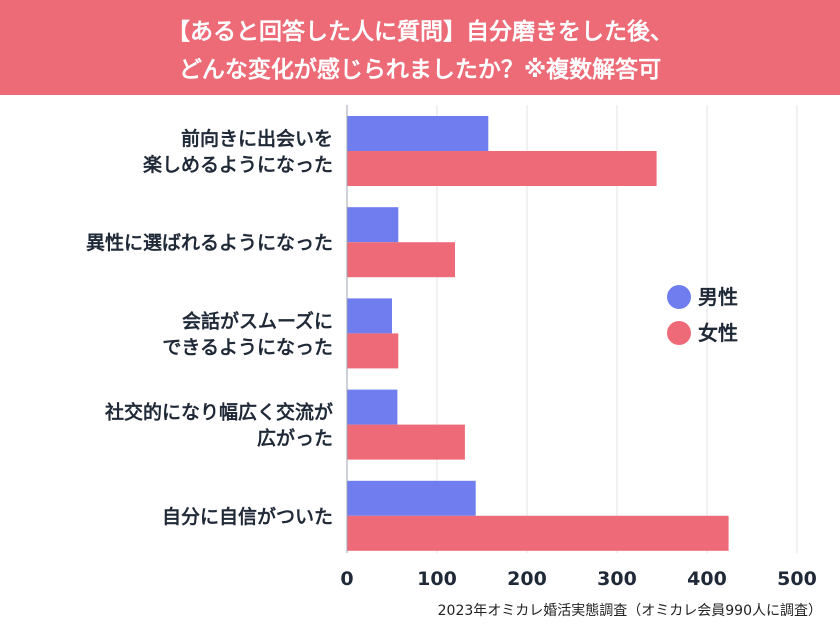  I want to click on category-label: 会話がスムーズに, so click(257, 320).